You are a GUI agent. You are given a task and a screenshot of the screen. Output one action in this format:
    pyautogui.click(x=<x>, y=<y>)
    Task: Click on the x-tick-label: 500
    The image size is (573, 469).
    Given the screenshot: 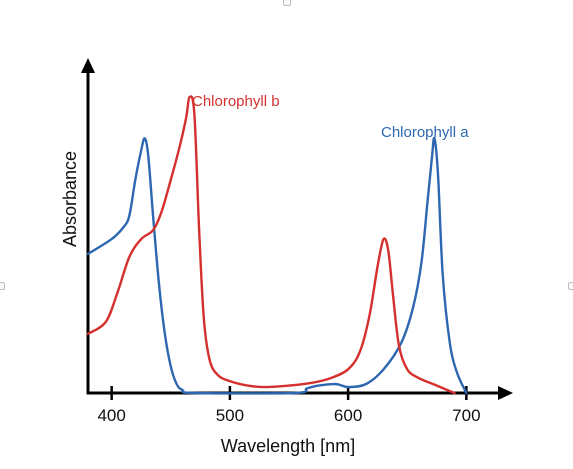 What is the action you would take?
    pyautogui.click(x=230, y=415)
    